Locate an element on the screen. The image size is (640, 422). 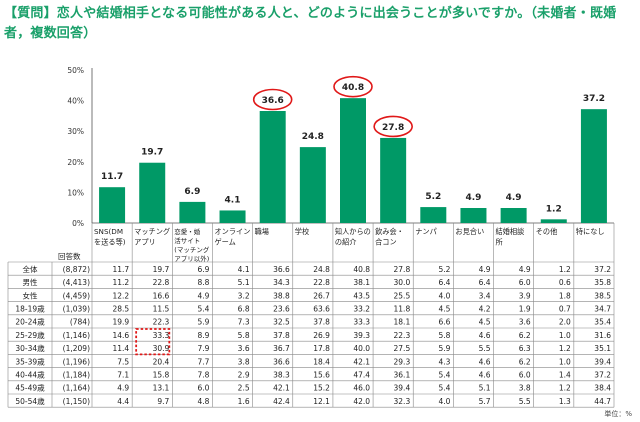
row-label: 20-24歳 is located at coordinates (30, 322).